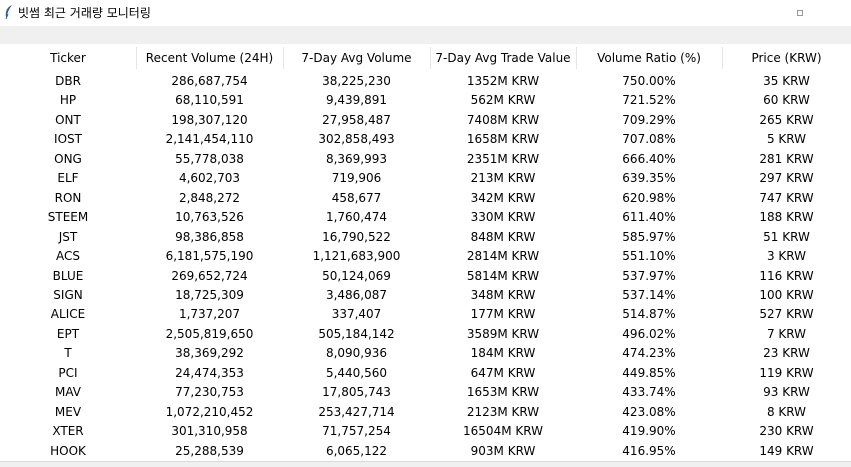 This screenshot has width=851, height=467. Describe the element at coordinates (786, 431) in the screenshot. I see `cell-price: 230 KRW` at that location.